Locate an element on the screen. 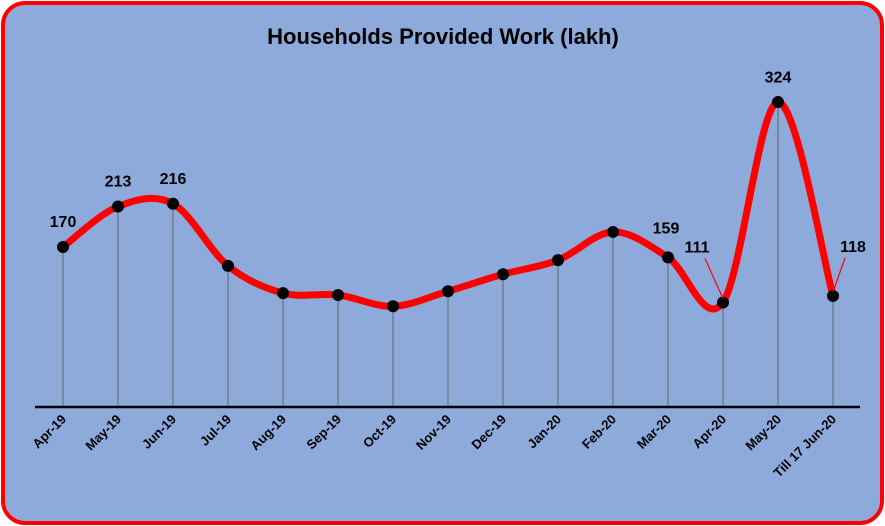 The image size is (885, 526). data-label: 159 is located at coordinates (666, 229).